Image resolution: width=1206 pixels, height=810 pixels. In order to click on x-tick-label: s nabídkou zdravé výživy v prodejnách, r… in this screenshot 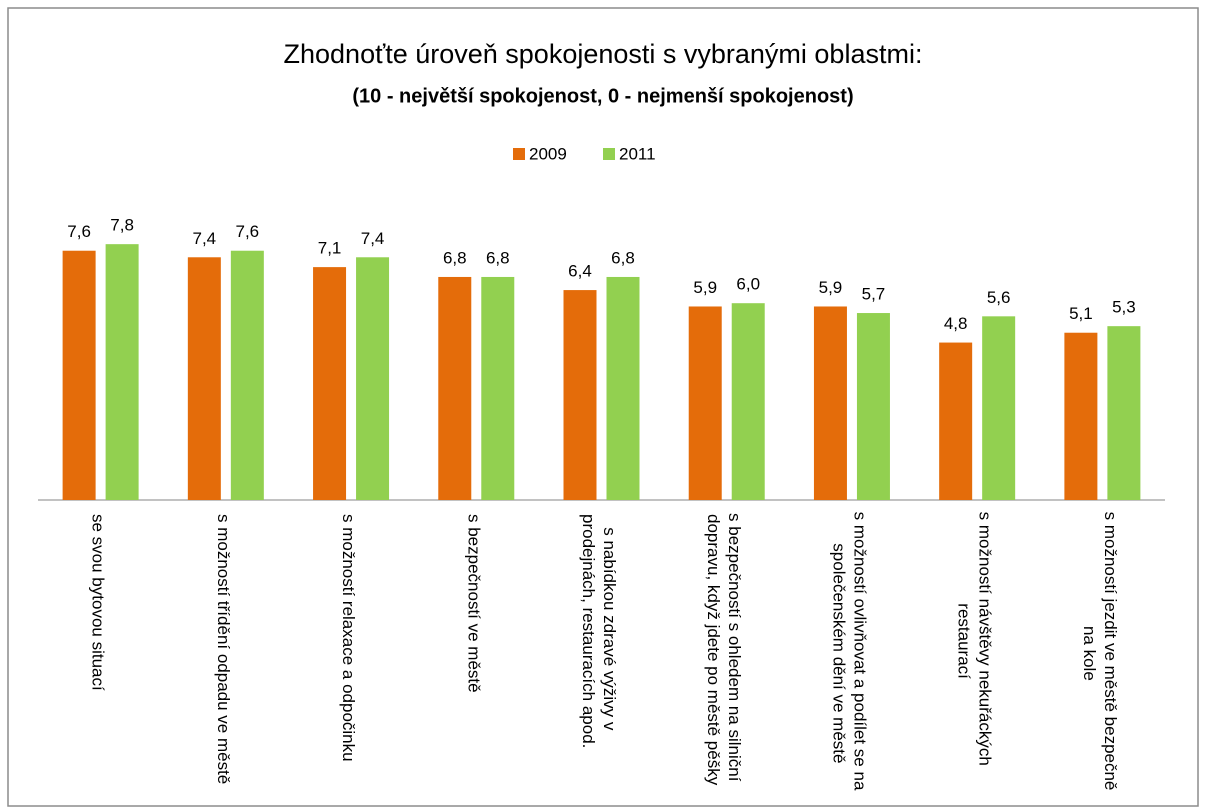, I will do `click(599, 631)`.